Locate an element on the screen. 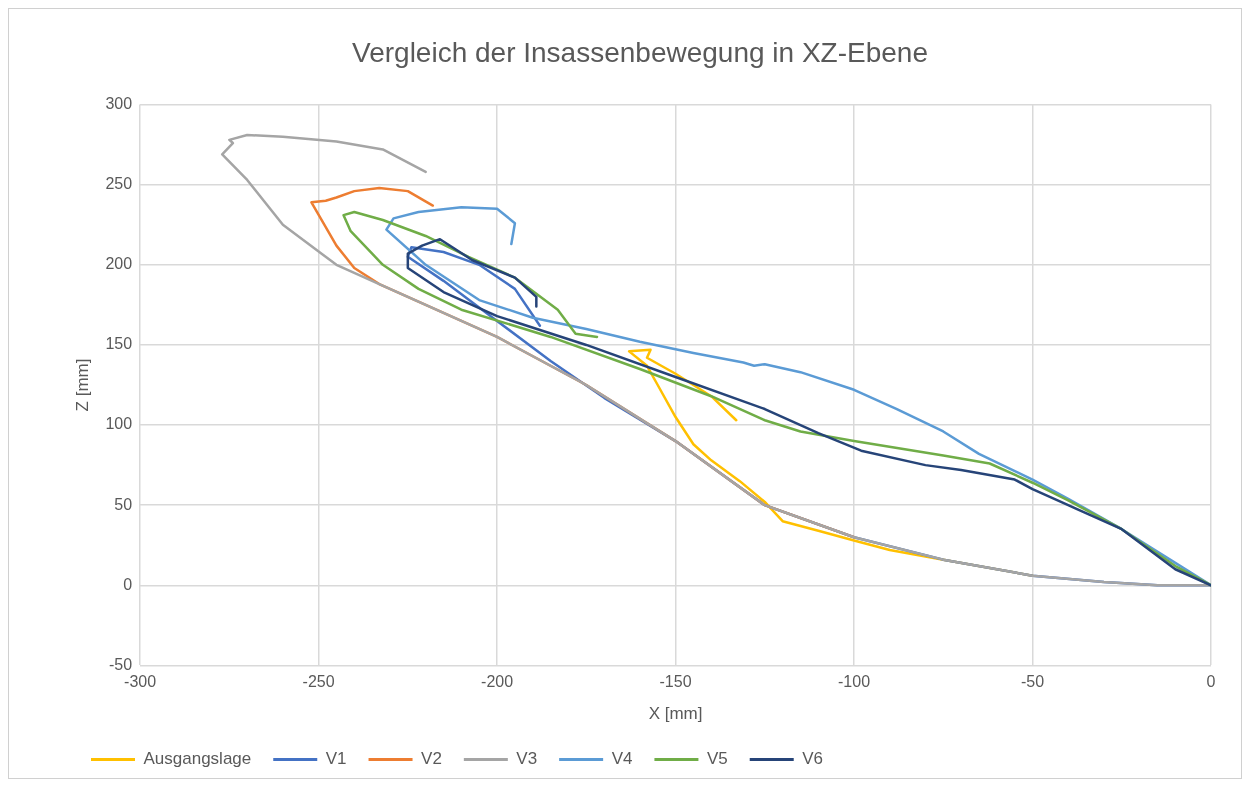 The image size is (1250, 787). y-tick-label: 50 is located at coordinates (123, 504).